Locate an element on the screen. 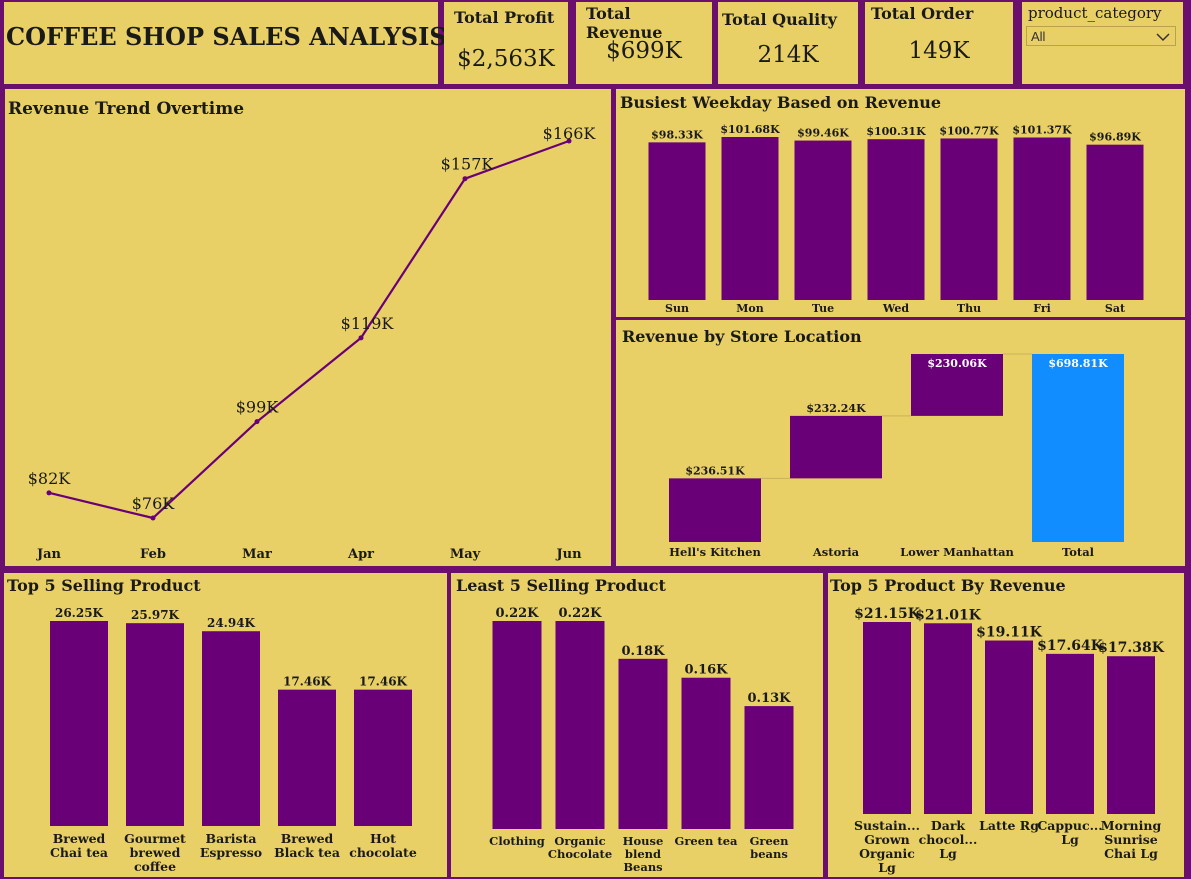  category-label: Beans is located at coordinates (642, 867).